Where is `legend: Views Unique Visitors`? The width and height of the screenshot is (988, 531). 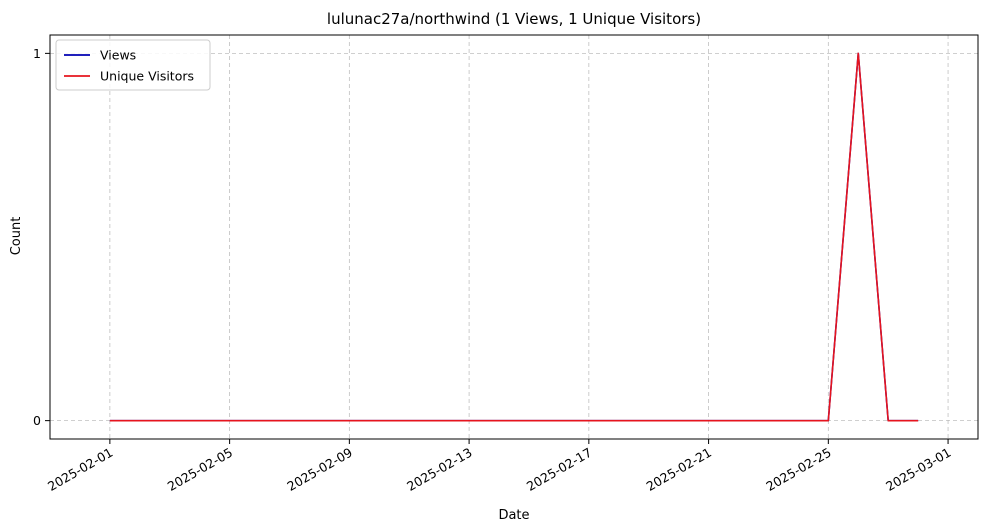 legend: Views Unique Visitors is located at coordinates (133, 65).